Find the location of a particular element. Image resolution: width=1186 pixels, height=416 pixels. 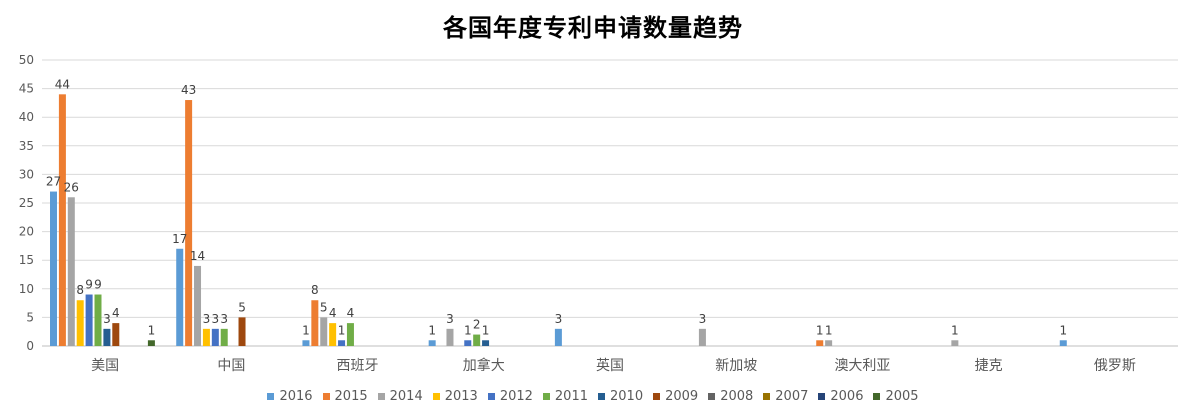

legend-item: 2013 is located at coordinates (455, 396).